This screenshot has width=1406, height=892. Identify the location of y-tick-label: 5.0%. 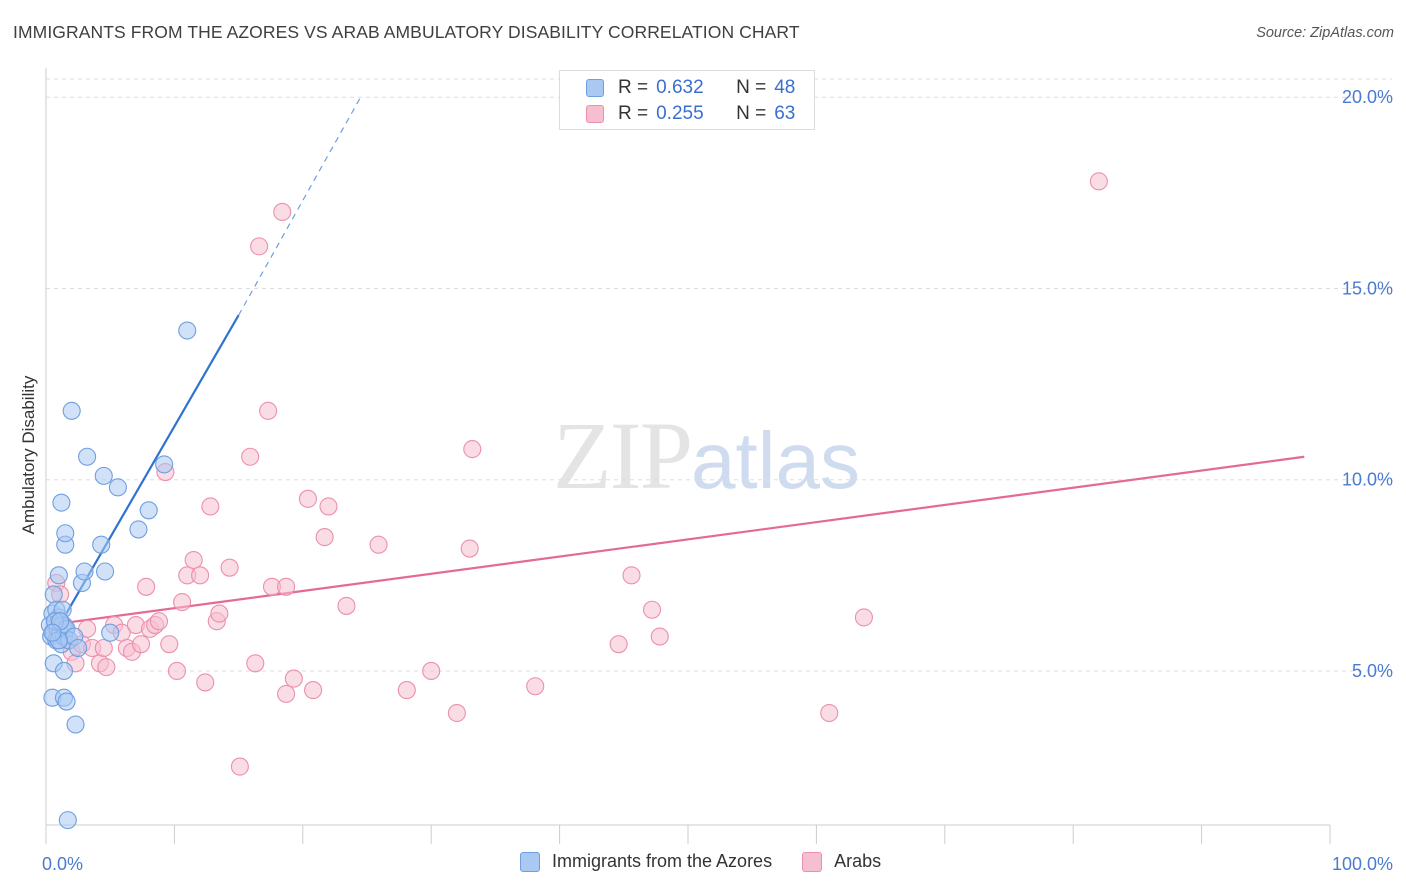
(1372, 671).